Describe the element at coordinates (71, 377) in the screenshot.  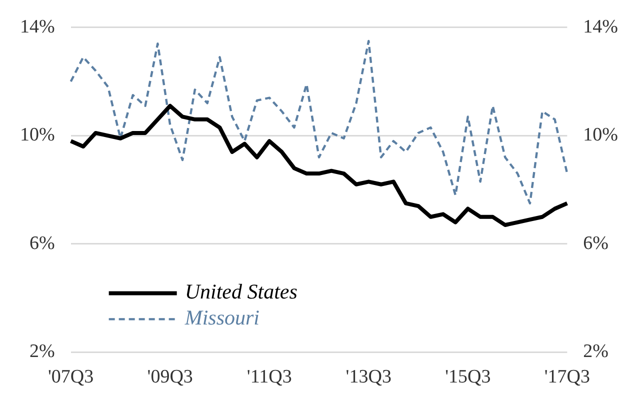
I see `x-tick-label: '07Q3` at that location.